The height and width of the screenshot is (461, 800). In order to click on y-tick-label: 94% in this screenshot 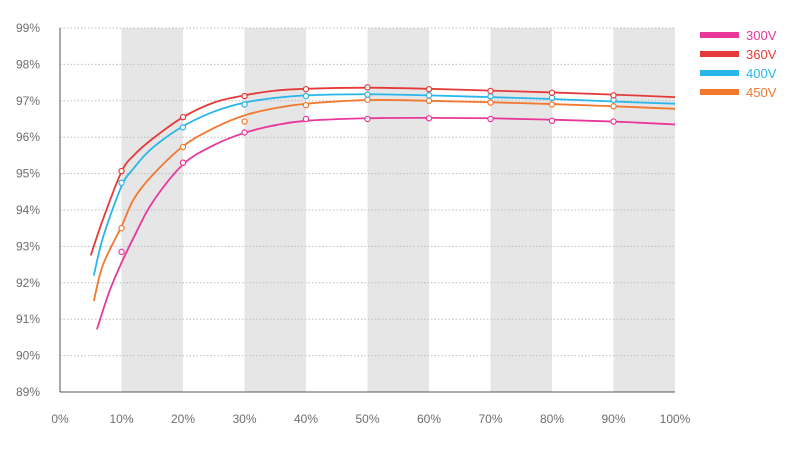, I will do `click(28, 210)`.